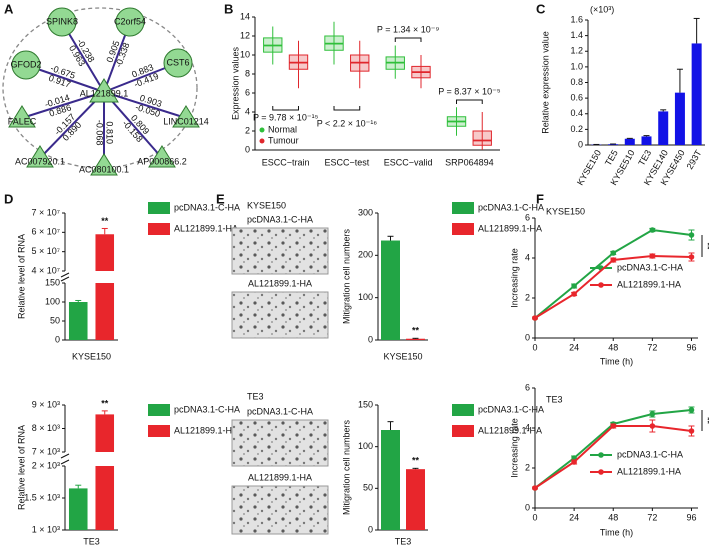  I want to click on legend-label: Normal, so click(282, 129).